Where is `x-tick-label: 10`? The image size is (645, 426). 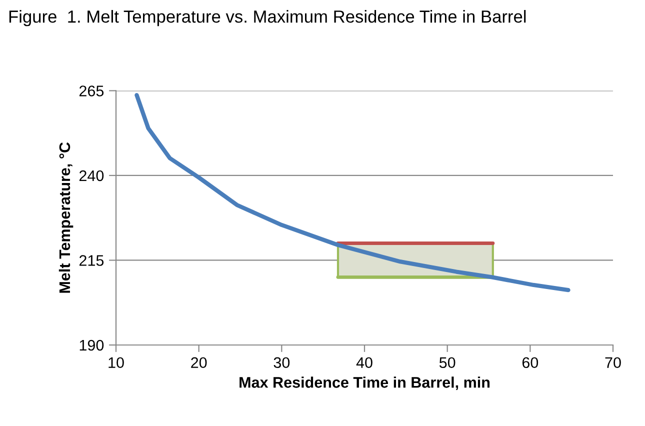
x-tick-label: 10 is located at coordinates (116, 362).